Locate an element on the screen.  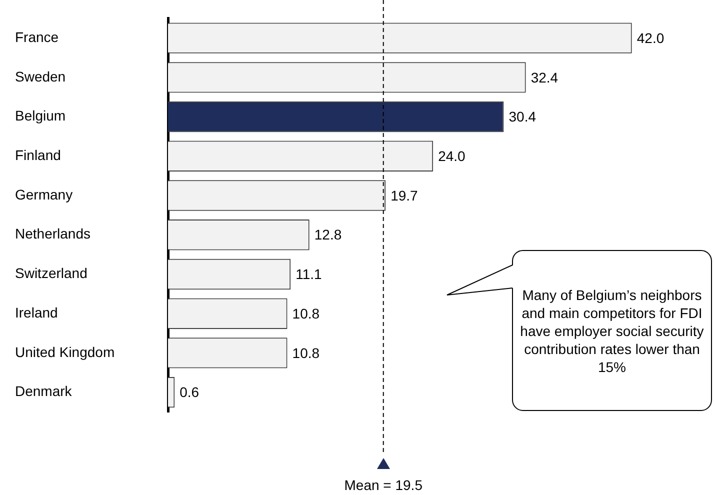
y-tick-label: Germany is located at coordinates (44, 194).